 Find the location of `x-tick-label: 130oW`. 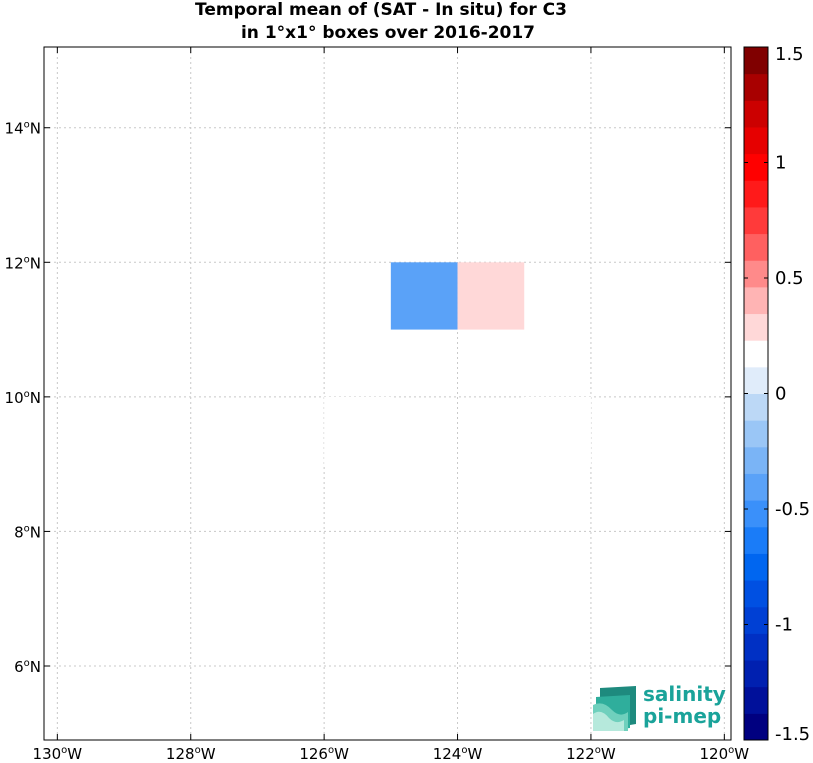

x-tick-label: 130oW is located at coordinates (58, 754).